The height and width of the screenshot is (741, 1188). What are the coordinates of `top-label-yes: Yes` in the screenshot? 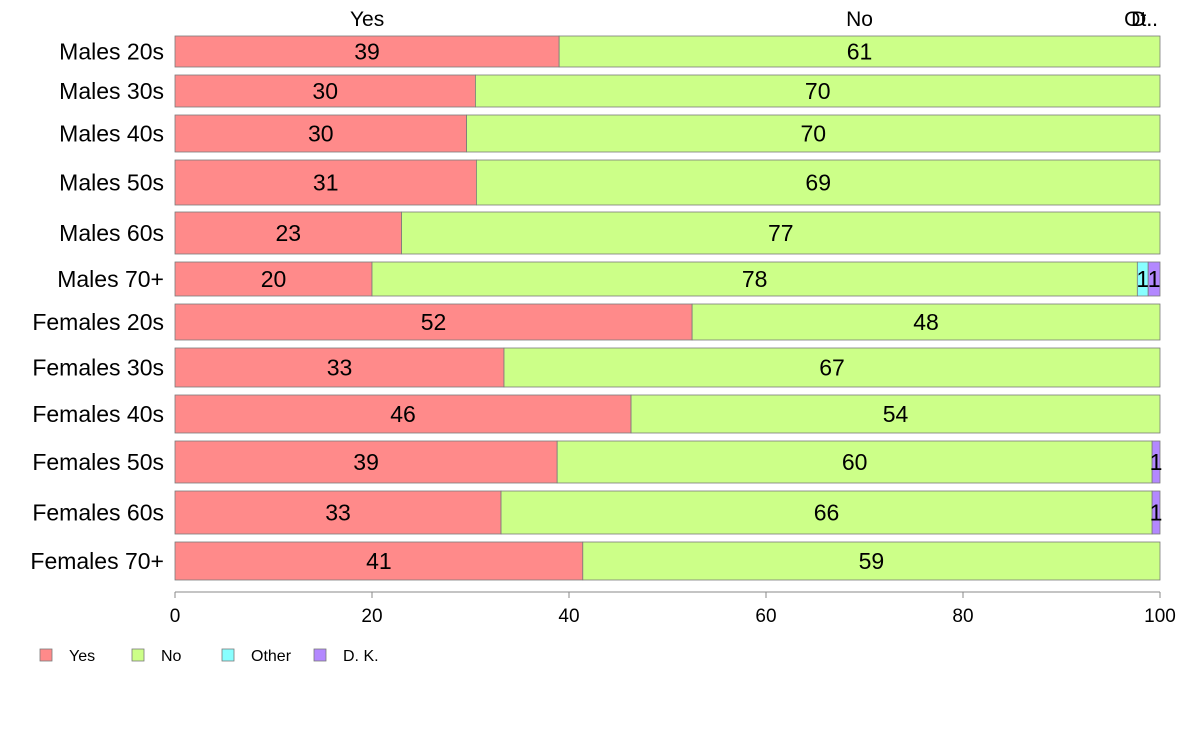 It's located at (367, 19).